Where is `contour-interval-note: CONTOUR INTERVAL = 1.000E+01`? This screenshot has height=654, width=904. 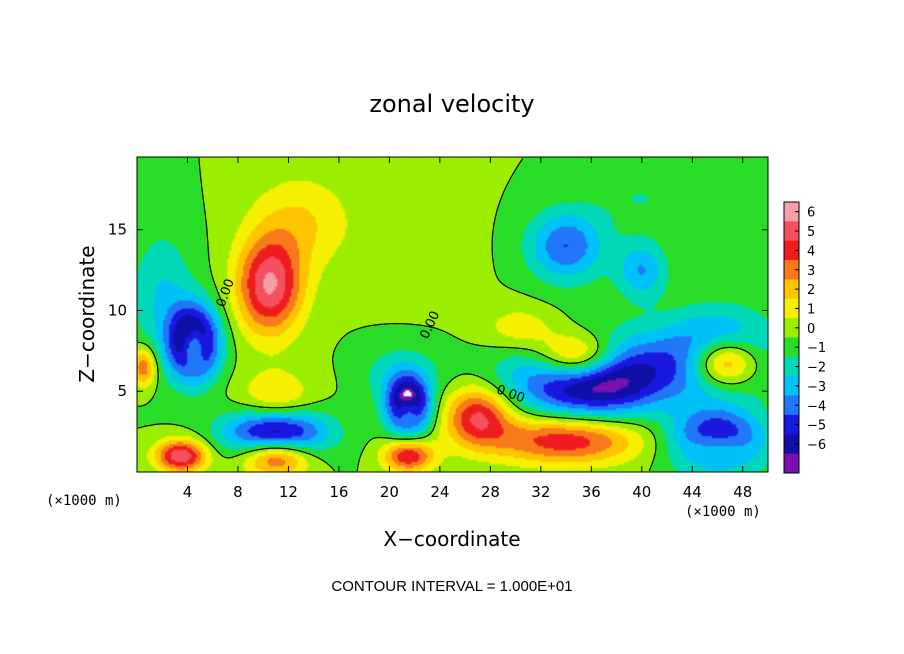
contour-interval-note: CONTOUR INTERVAL = 1.000E+01 is located at coordinates (451, 586).